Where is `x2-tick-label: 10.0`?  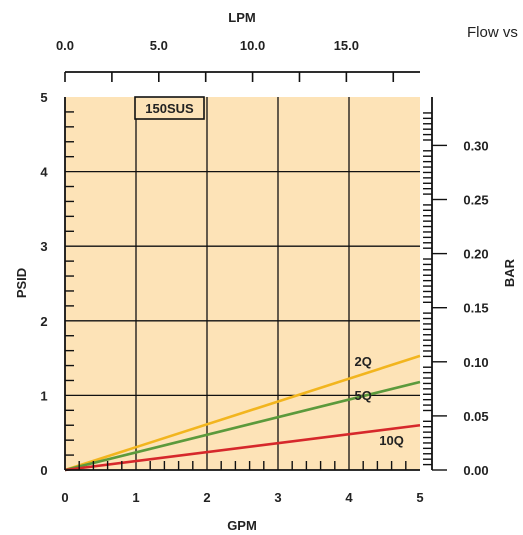
x2-tick-label: 10.0 is located at coordinates (252, 45).